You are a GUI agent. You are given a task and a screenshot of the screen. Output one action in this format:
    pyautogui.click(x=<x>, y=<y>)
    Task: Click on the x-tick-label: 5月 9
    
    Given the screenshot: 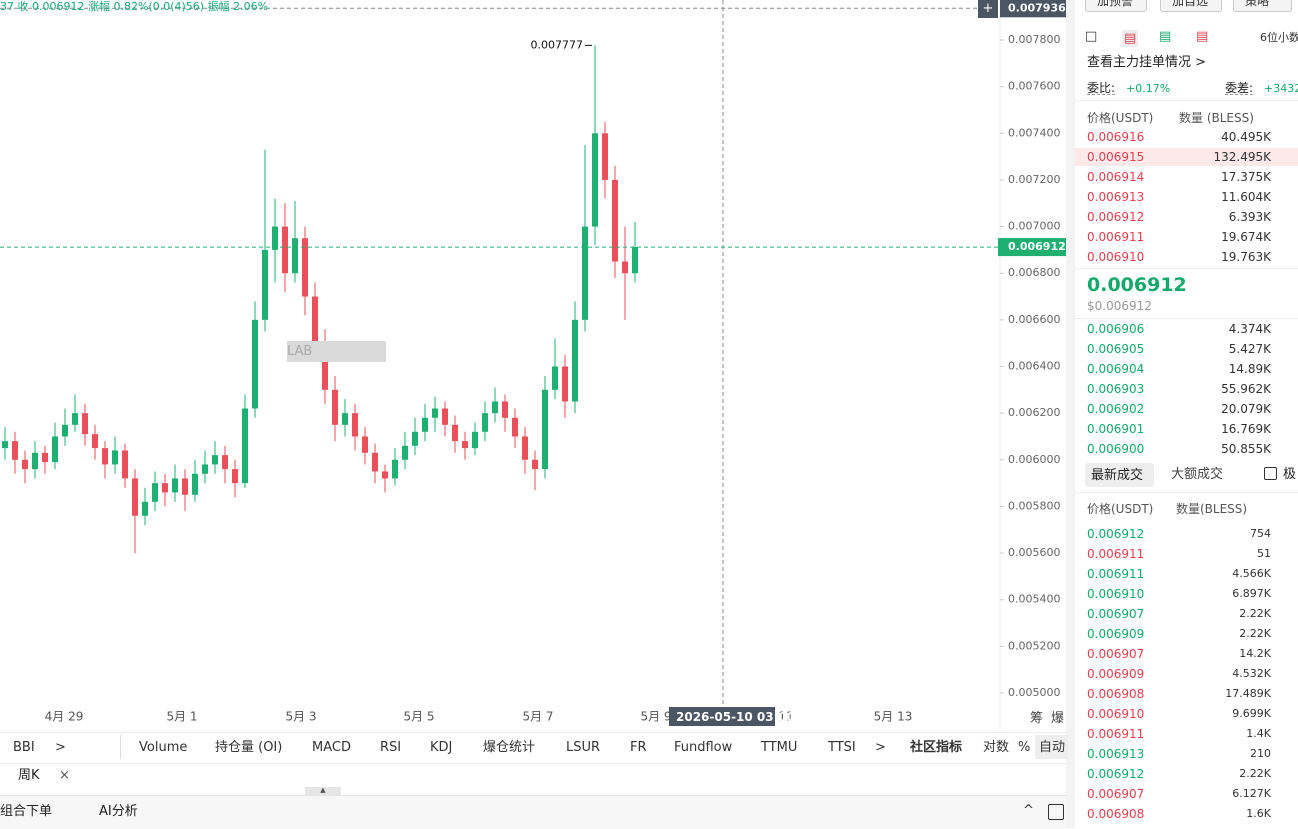 What is the action you would take?
    pyautogui.click(x=655, y=717)
    